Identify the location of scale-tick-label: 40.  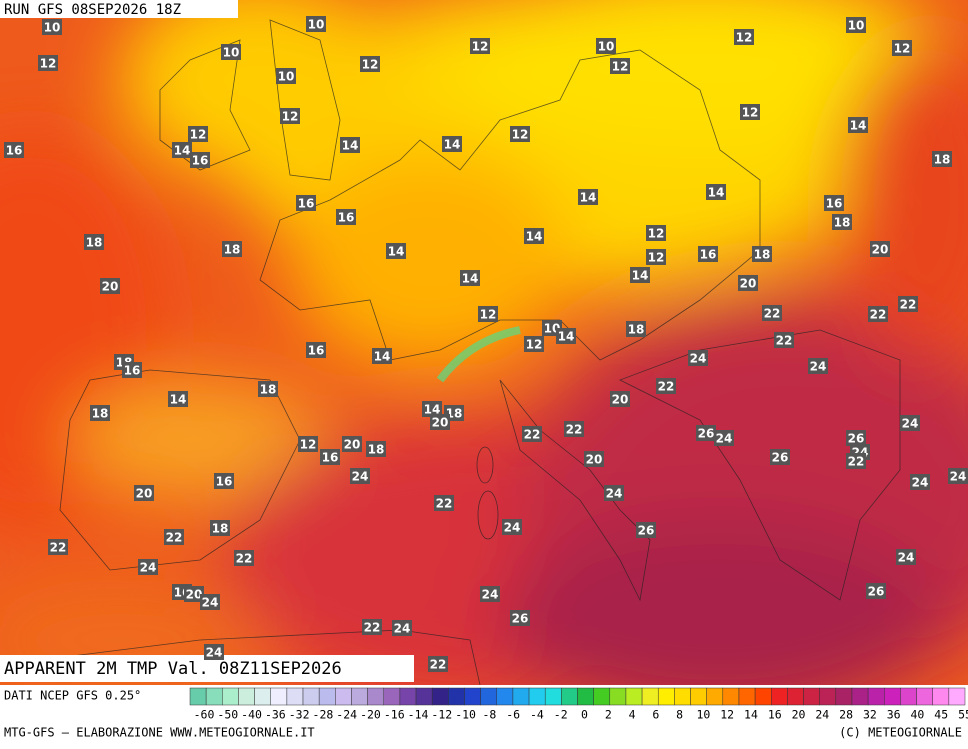
(918, 715).